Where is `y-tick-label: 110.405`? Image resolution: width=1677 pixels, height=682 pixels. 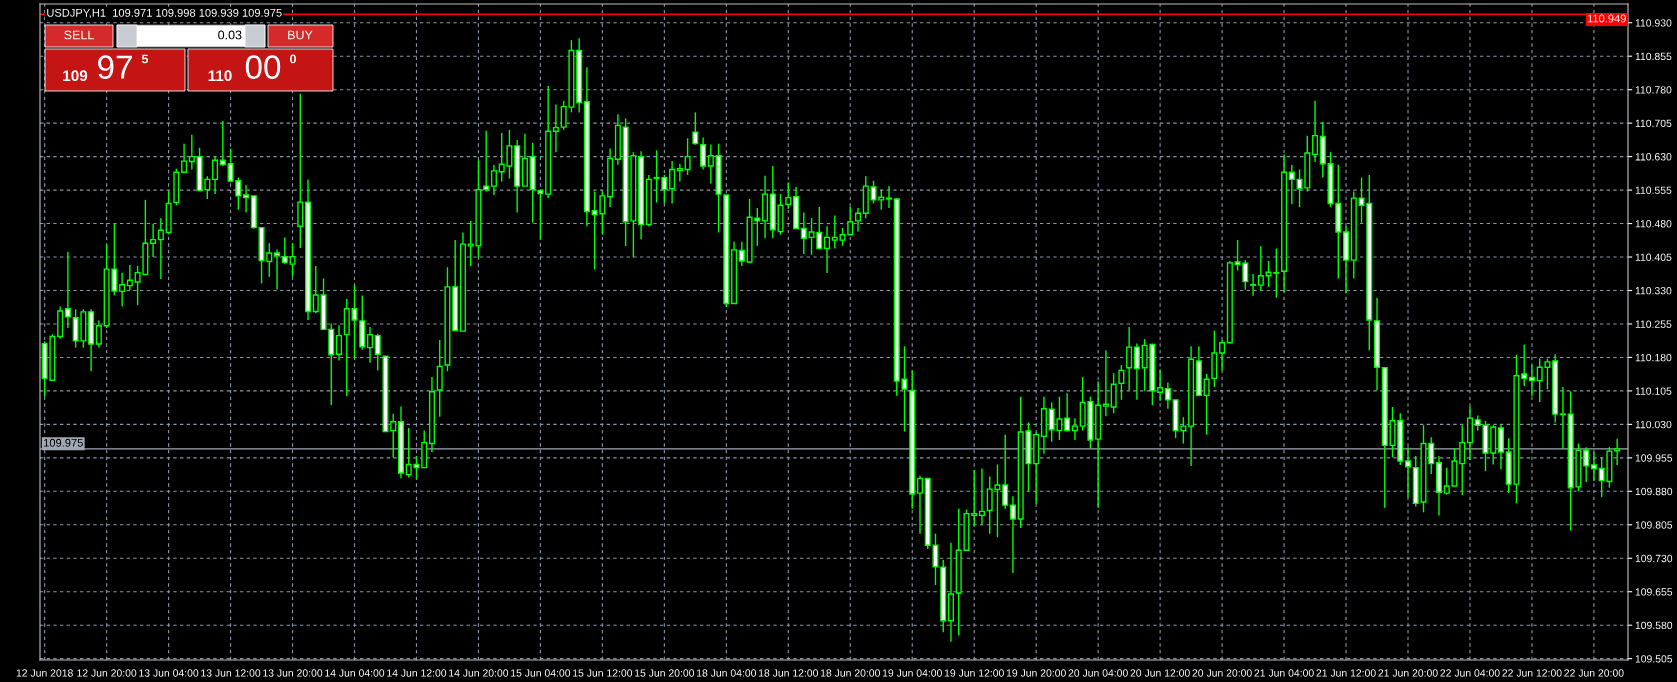
y-tick-label: 110.405 is located at coordinates (1653, 257).